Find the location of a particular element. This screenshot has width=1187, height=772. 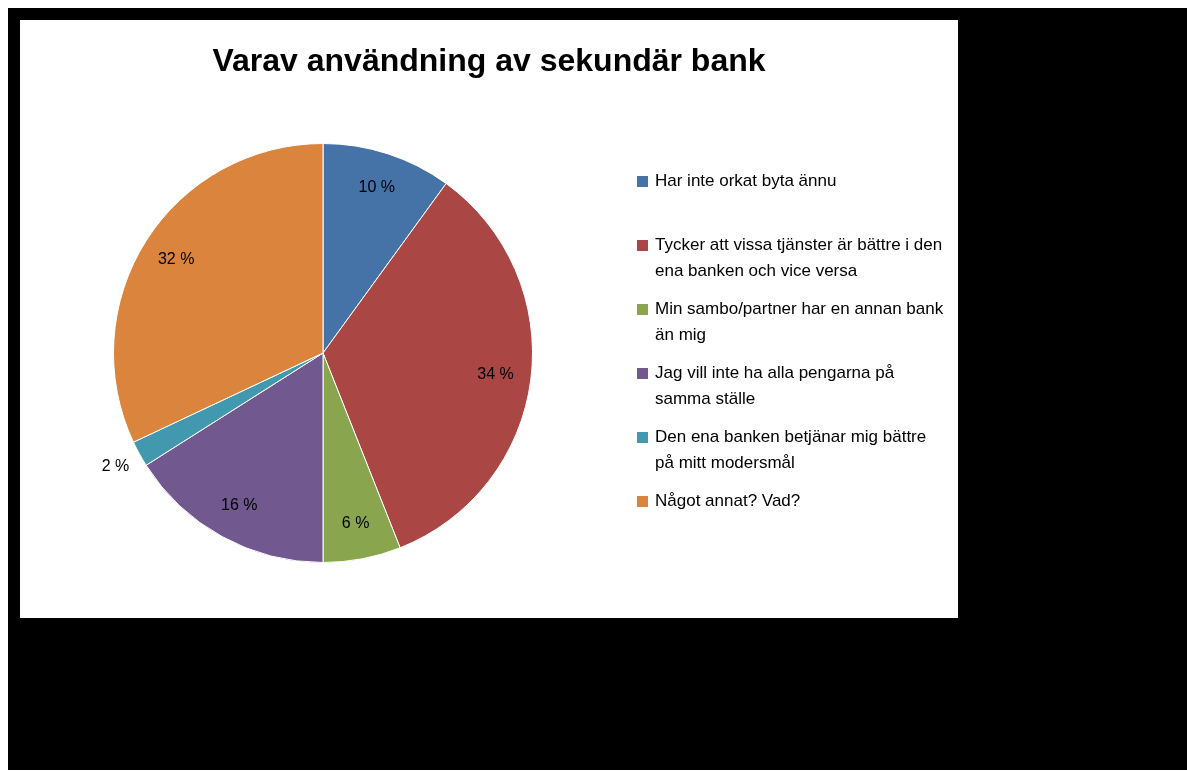

legend-label: Min sambo/partner har en annan bank än mig is located at coordinates (800, 322).